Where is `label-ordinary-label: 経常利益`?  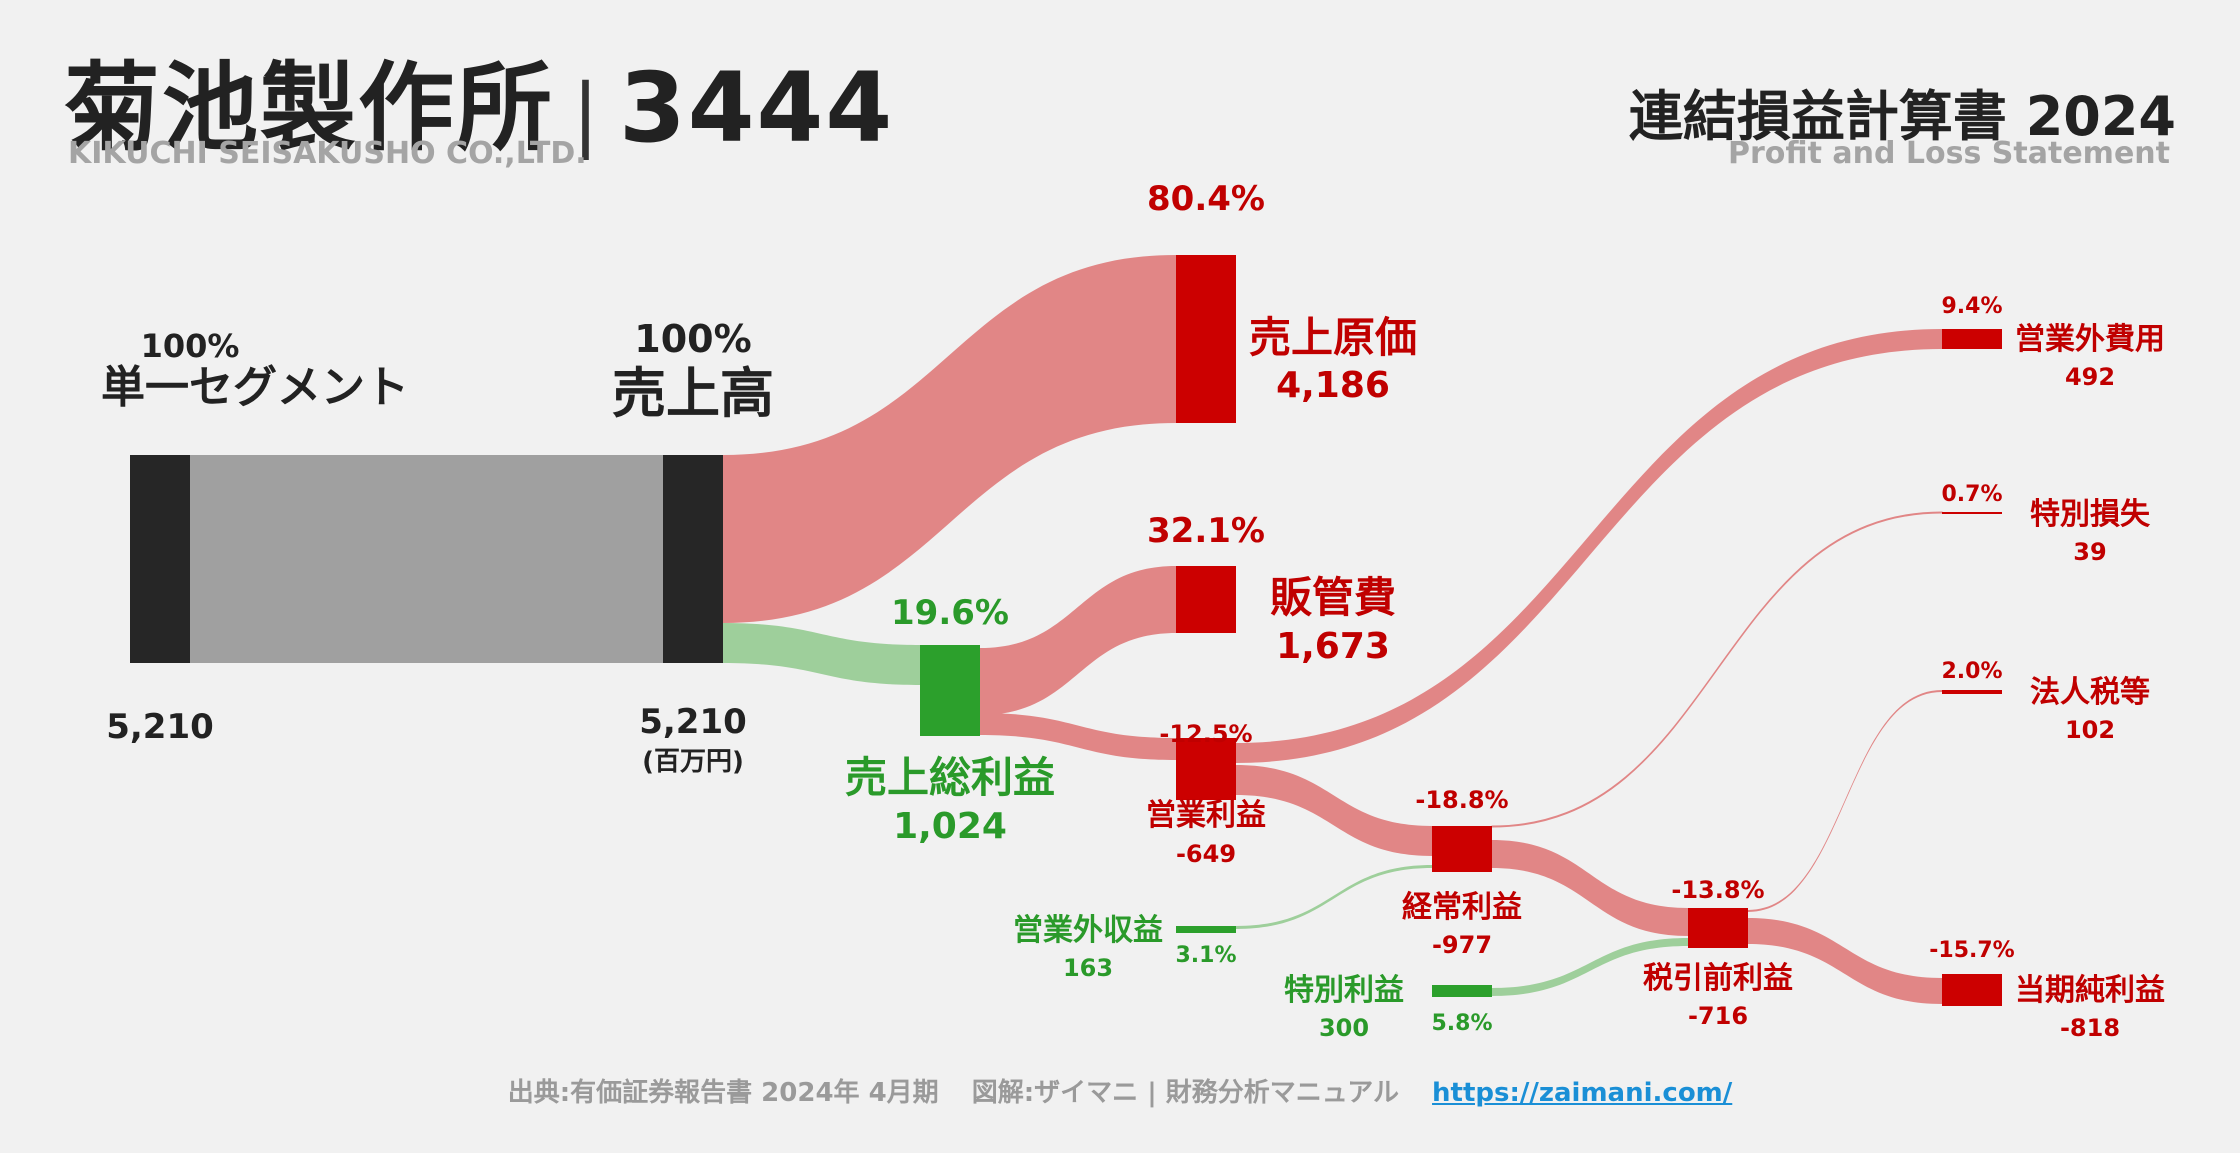
label-ordinary-label: 経常利益 is located at coordinates (1462, 907).